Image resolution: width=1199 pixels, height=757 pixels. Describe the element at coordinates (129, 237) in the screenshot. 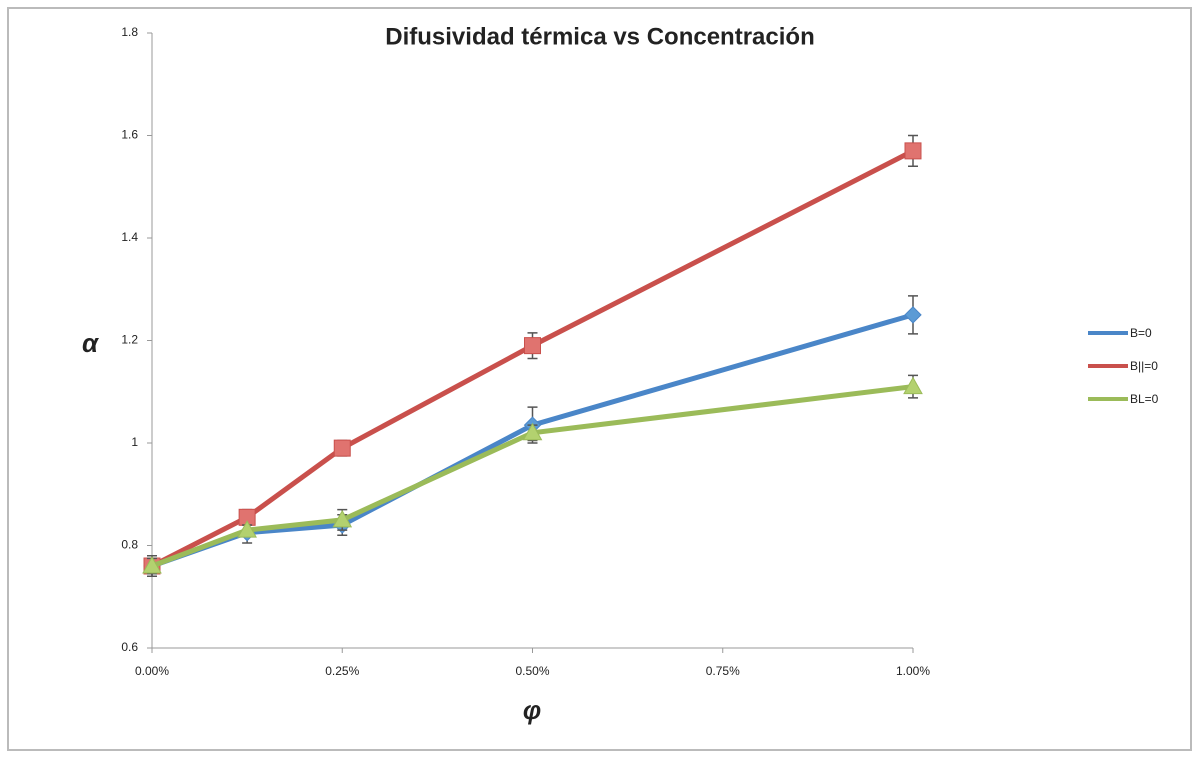

I see `y-tick-label: 1.4` at that location.